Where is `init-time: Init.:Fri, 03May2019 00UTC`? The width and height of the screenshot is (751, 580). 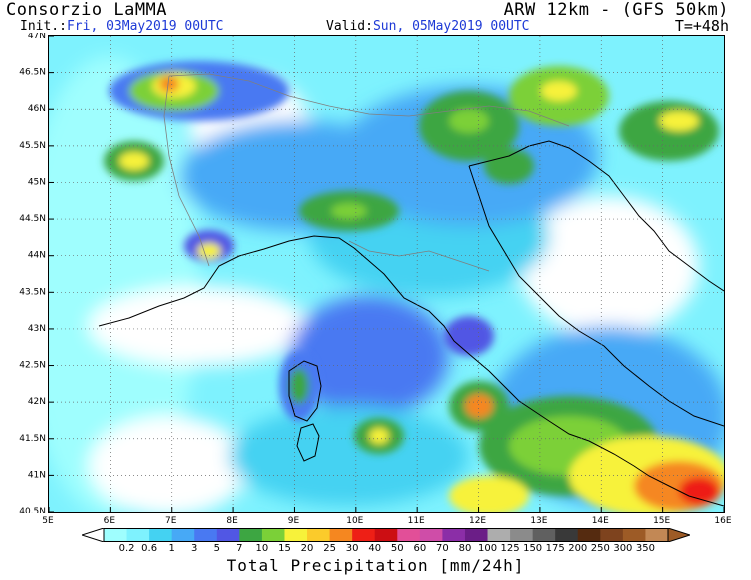 init-time: Init.:Fri, 03May2019 00UTC is located at coordinates (122, 26).